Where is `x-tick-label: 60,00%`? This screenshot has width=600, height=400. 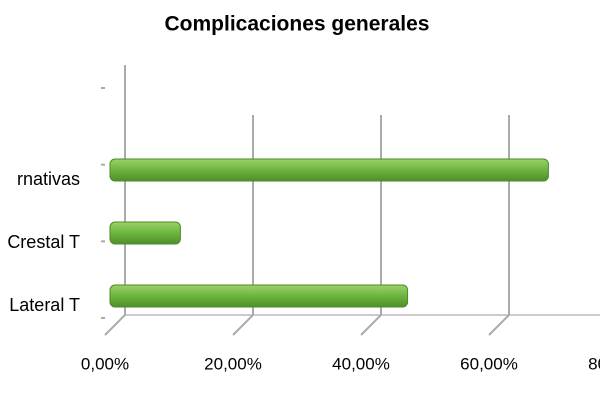 x-tick-label: 60,00% is located at coordinates (489, 363).